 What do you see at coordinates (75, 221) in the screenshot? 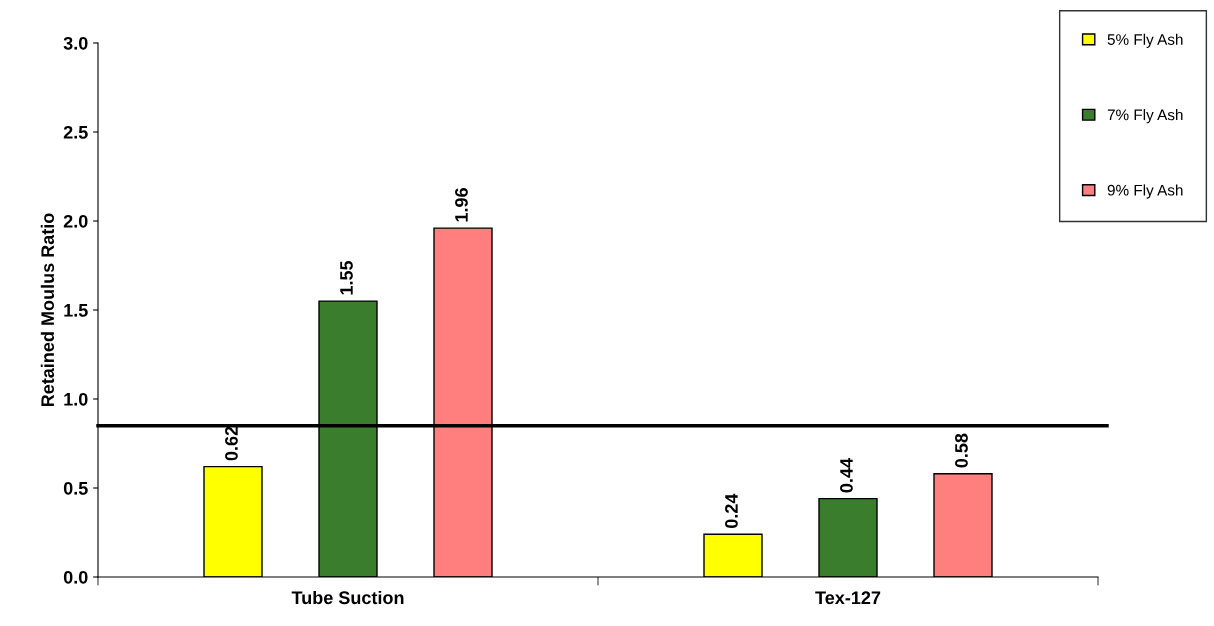
I see `y-tick-label: 2.0` at bounding box center [75, 221].